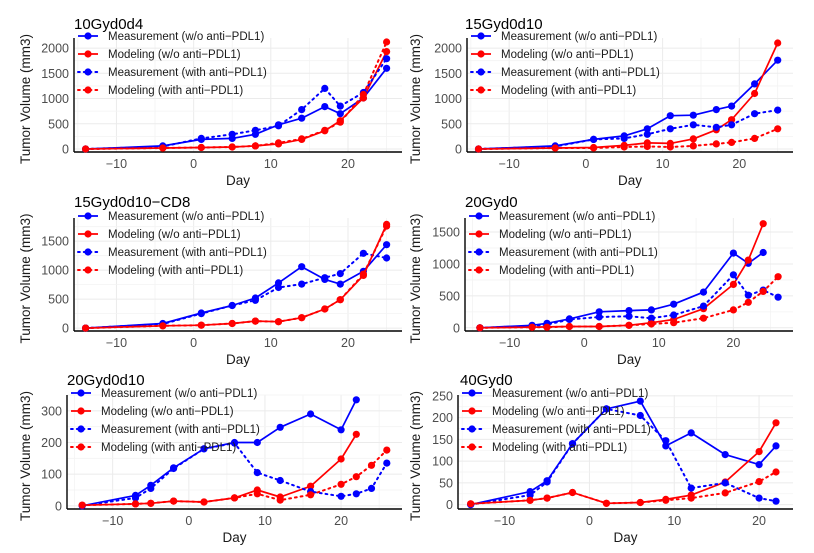 Image resolution: width=814 pixels, height=553 pixels. I want to click on y-tick-label: 2000, so click(55, 49).